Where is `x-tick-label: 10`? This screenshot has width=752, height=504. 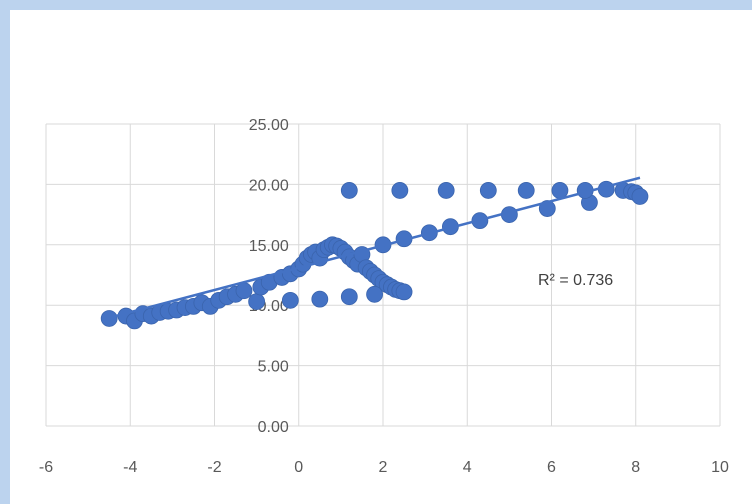
x-tick-label: 10 is located at coordinates (720, 467).